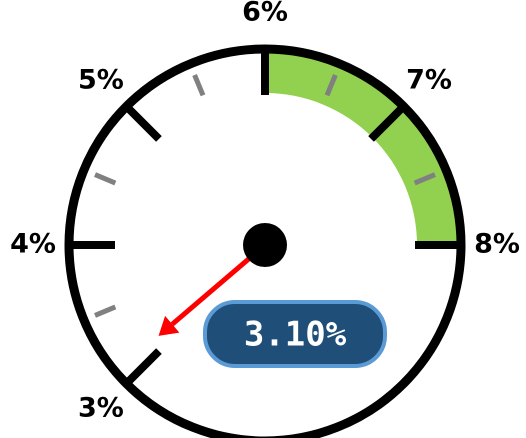 This screenshot has height=438, width=526. What do you see at coordinates (169, 325) in the screenshot?
I see `needle-head` at bounding box center [169, 325].